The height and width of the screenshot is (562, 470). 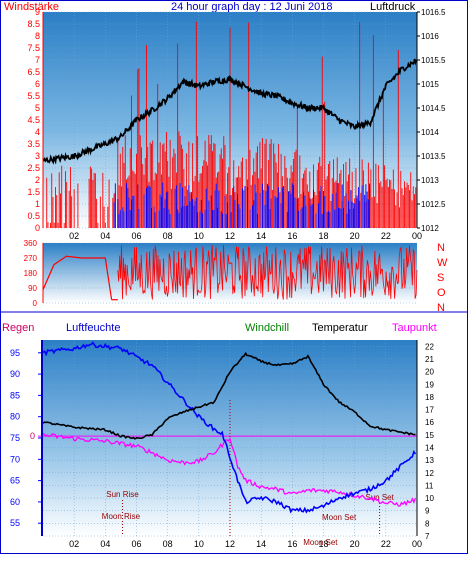 I want to click on compass-label: W, so click(x=442, y=263).